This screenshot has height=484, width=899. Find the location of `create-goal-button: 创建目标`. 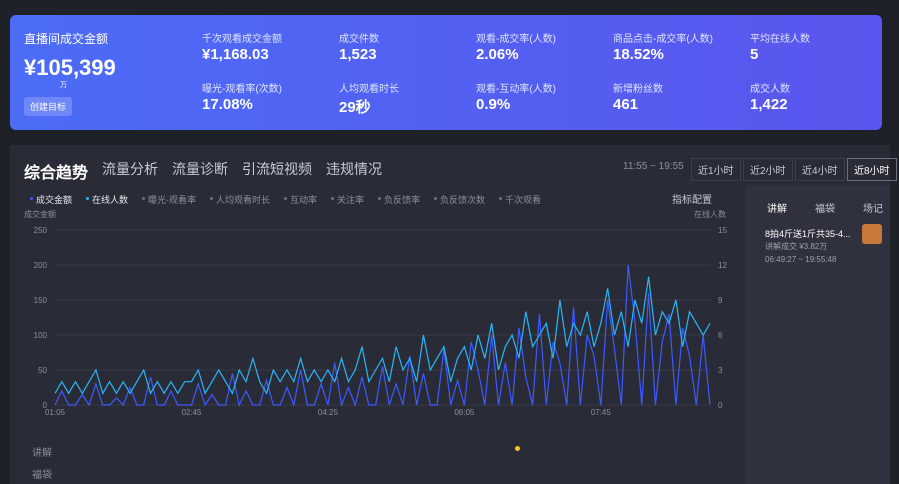

create-goal-button: 创建目标 is located at coordinates (48, 106).